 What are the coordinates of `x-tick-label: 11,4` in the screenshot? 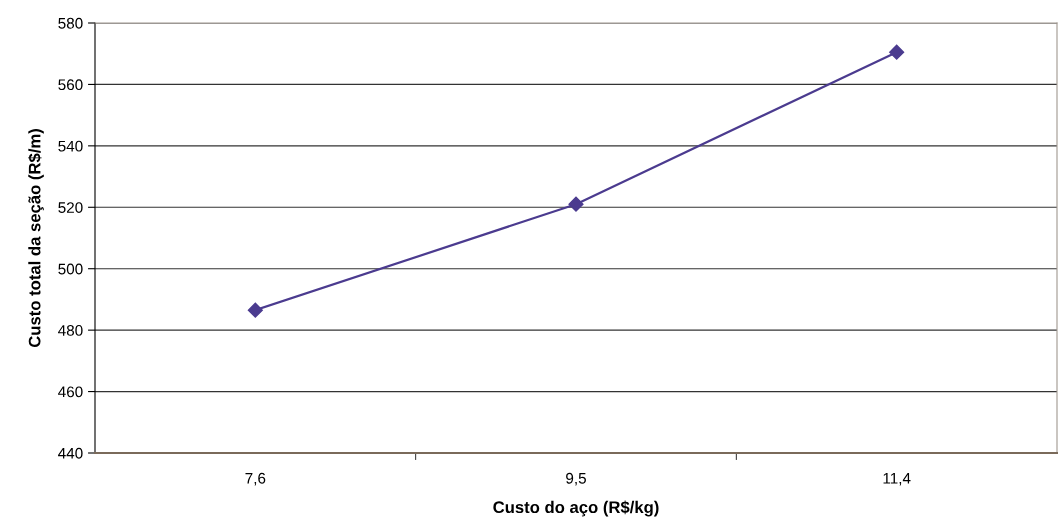 It's located at (897, 479).